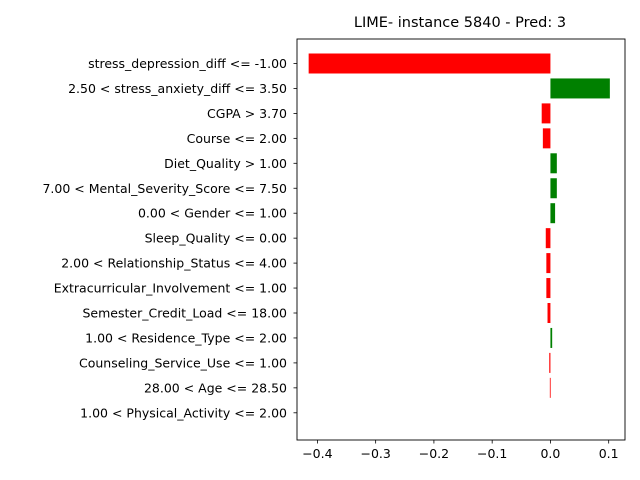 Image resolution: width=640 pixels, height=480 pixels. What do you see at coordinates (317, 453) in the screenshot?
I see `x-tick-label: −0.4` at bounding box center [317, 453].